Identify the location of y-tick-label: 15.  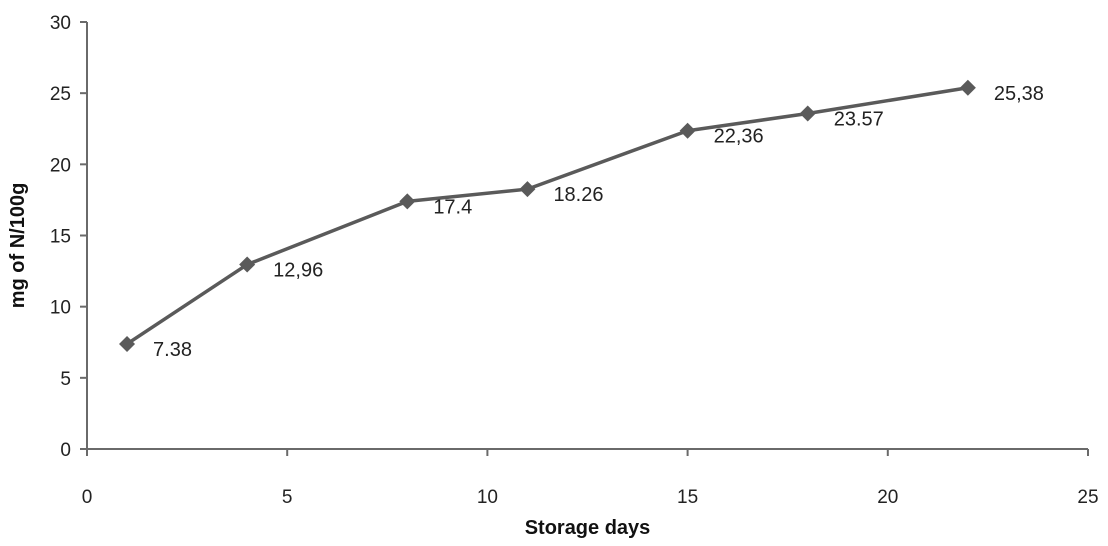
(60, 237).